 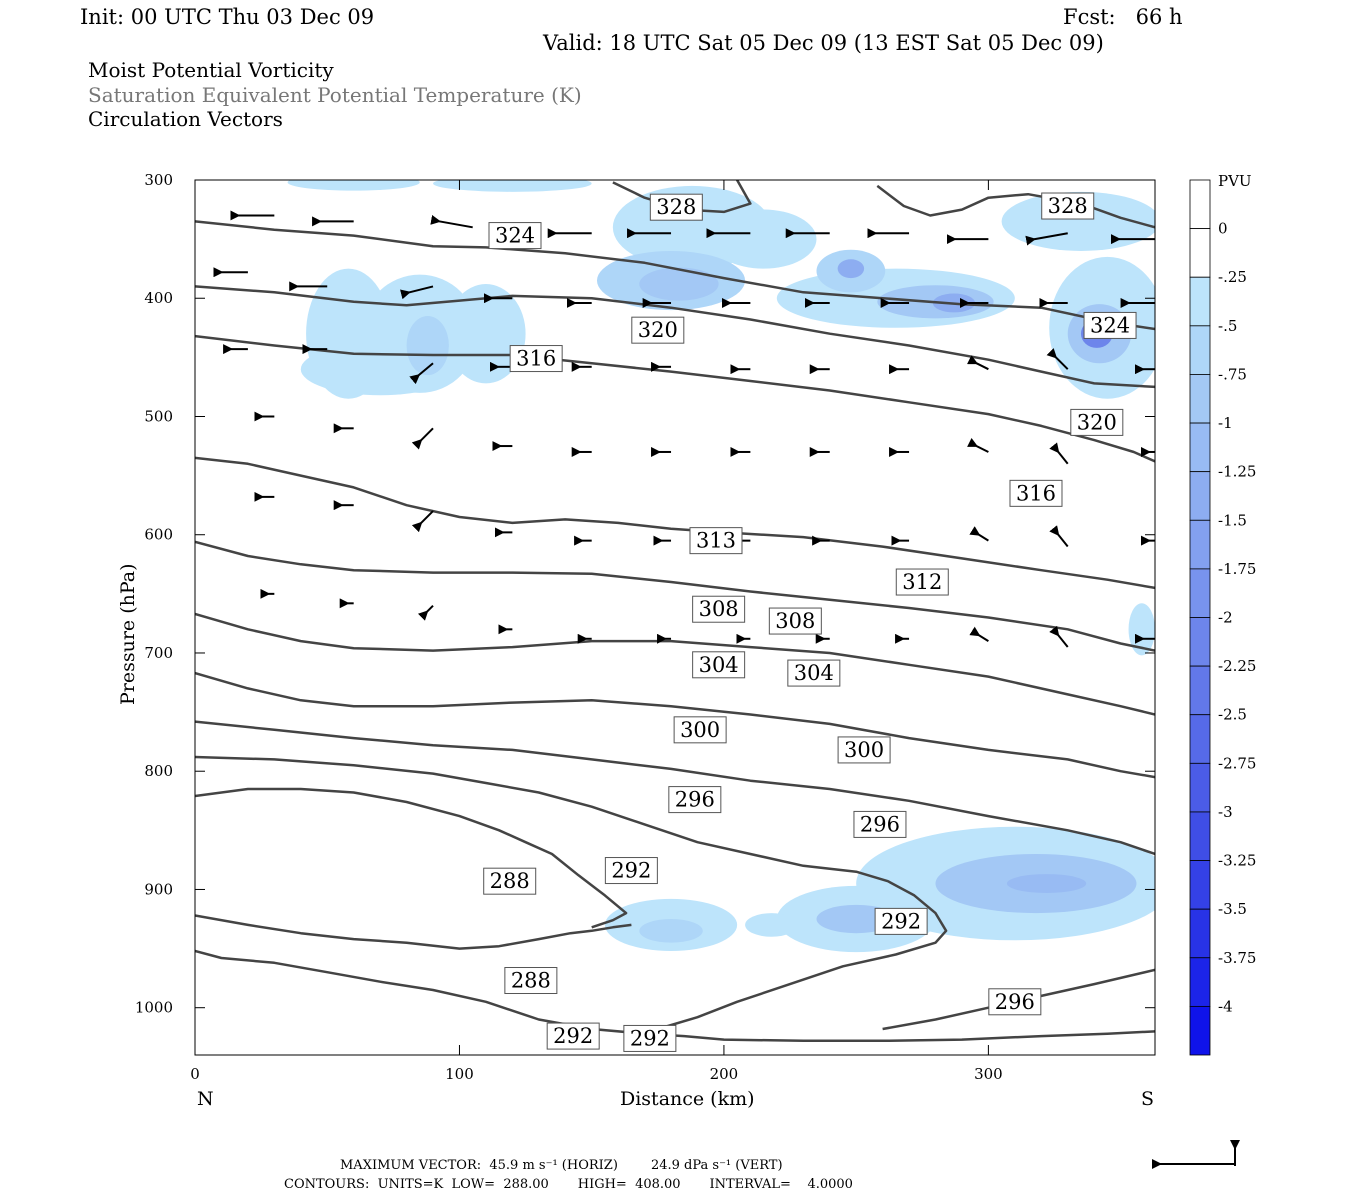 I want to click on colorbar-label-6: -1.5, so click(x=1232, y=520).